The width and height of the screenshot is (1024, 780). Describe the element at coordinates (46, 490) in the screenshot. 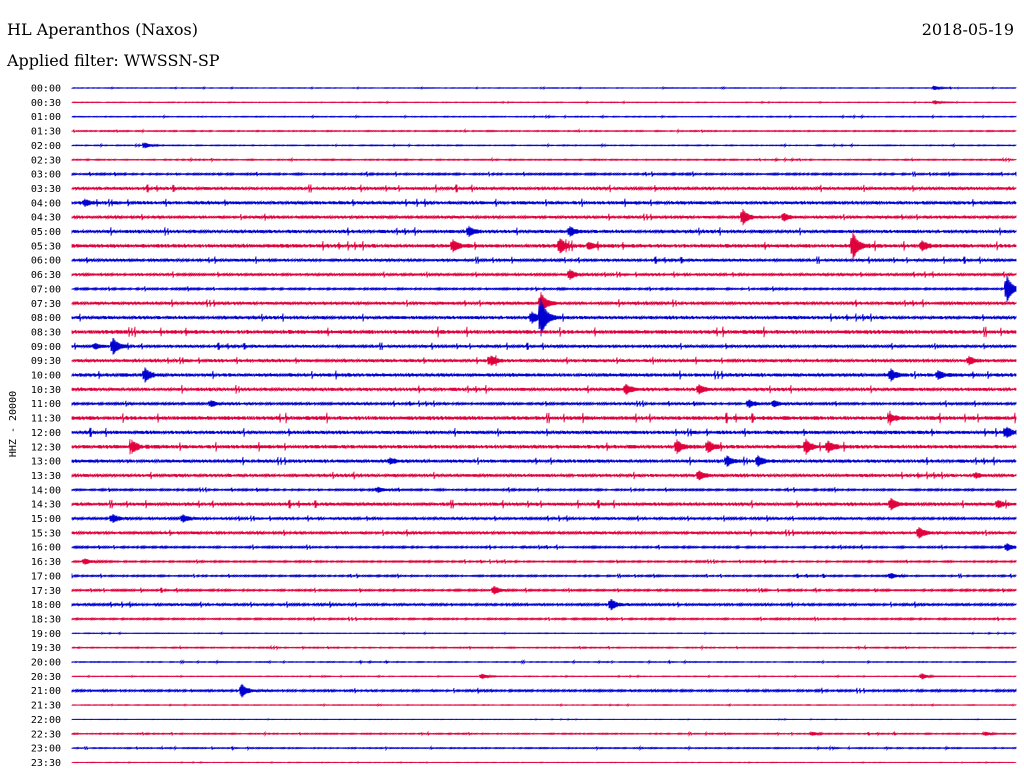

I see `row-label: 14:00` at that location.